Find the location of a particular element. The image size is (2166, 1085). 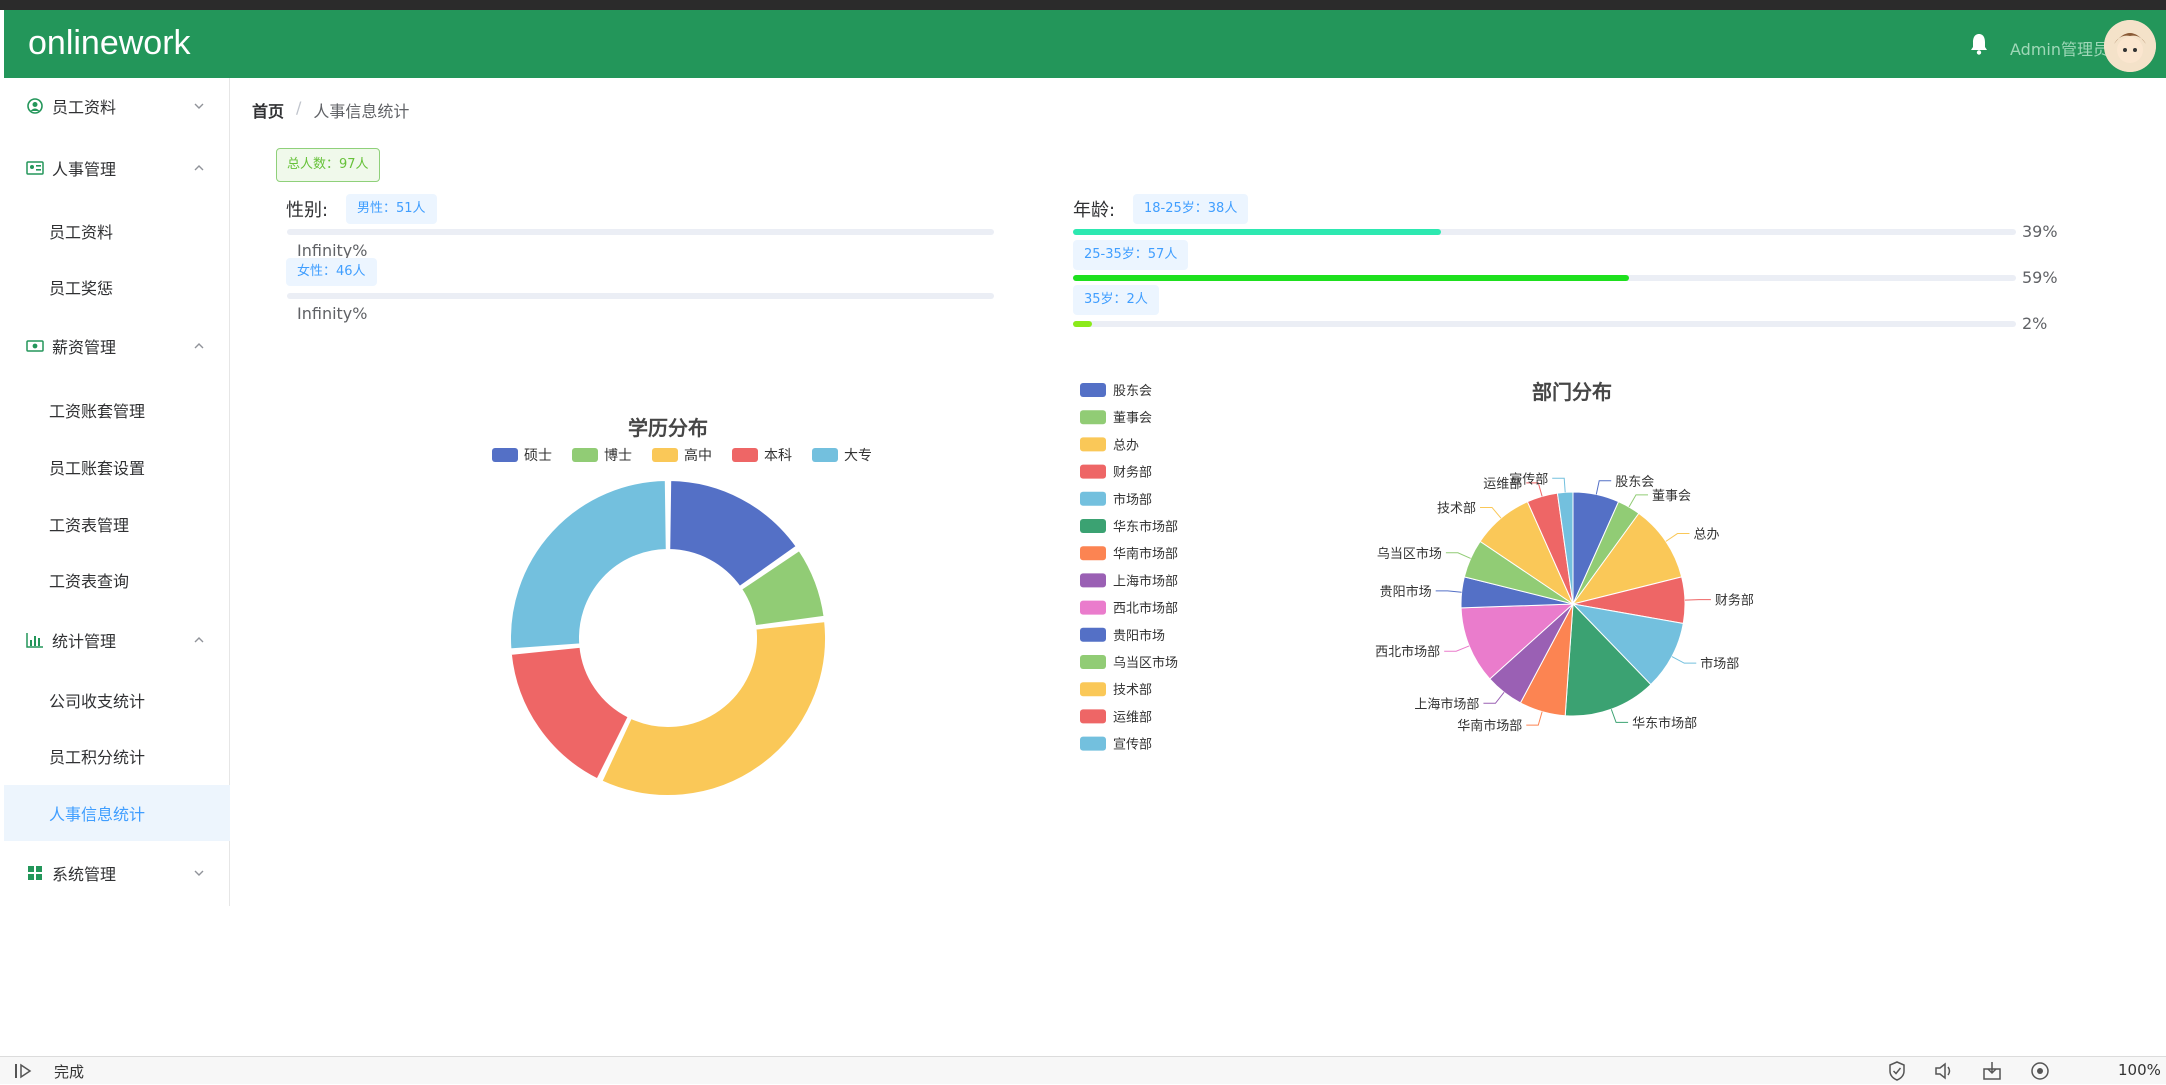

bell-icon is located at coordinates (1979, 44).